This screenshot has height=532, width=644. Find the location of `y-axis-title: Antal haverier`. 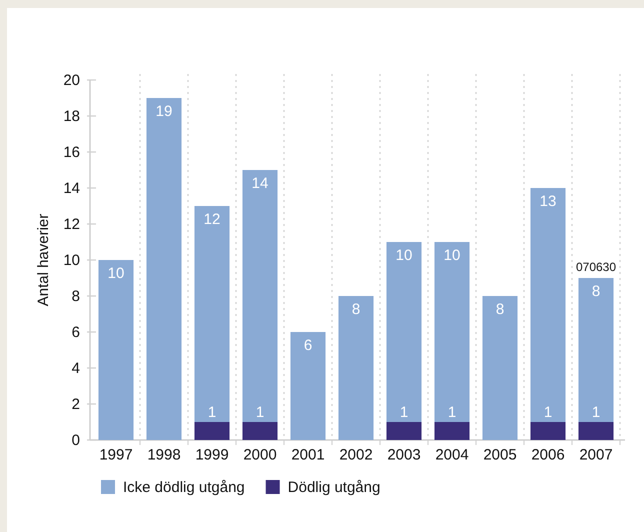

y-axis-title: Antal haverier is located at coordinates (43, 260).